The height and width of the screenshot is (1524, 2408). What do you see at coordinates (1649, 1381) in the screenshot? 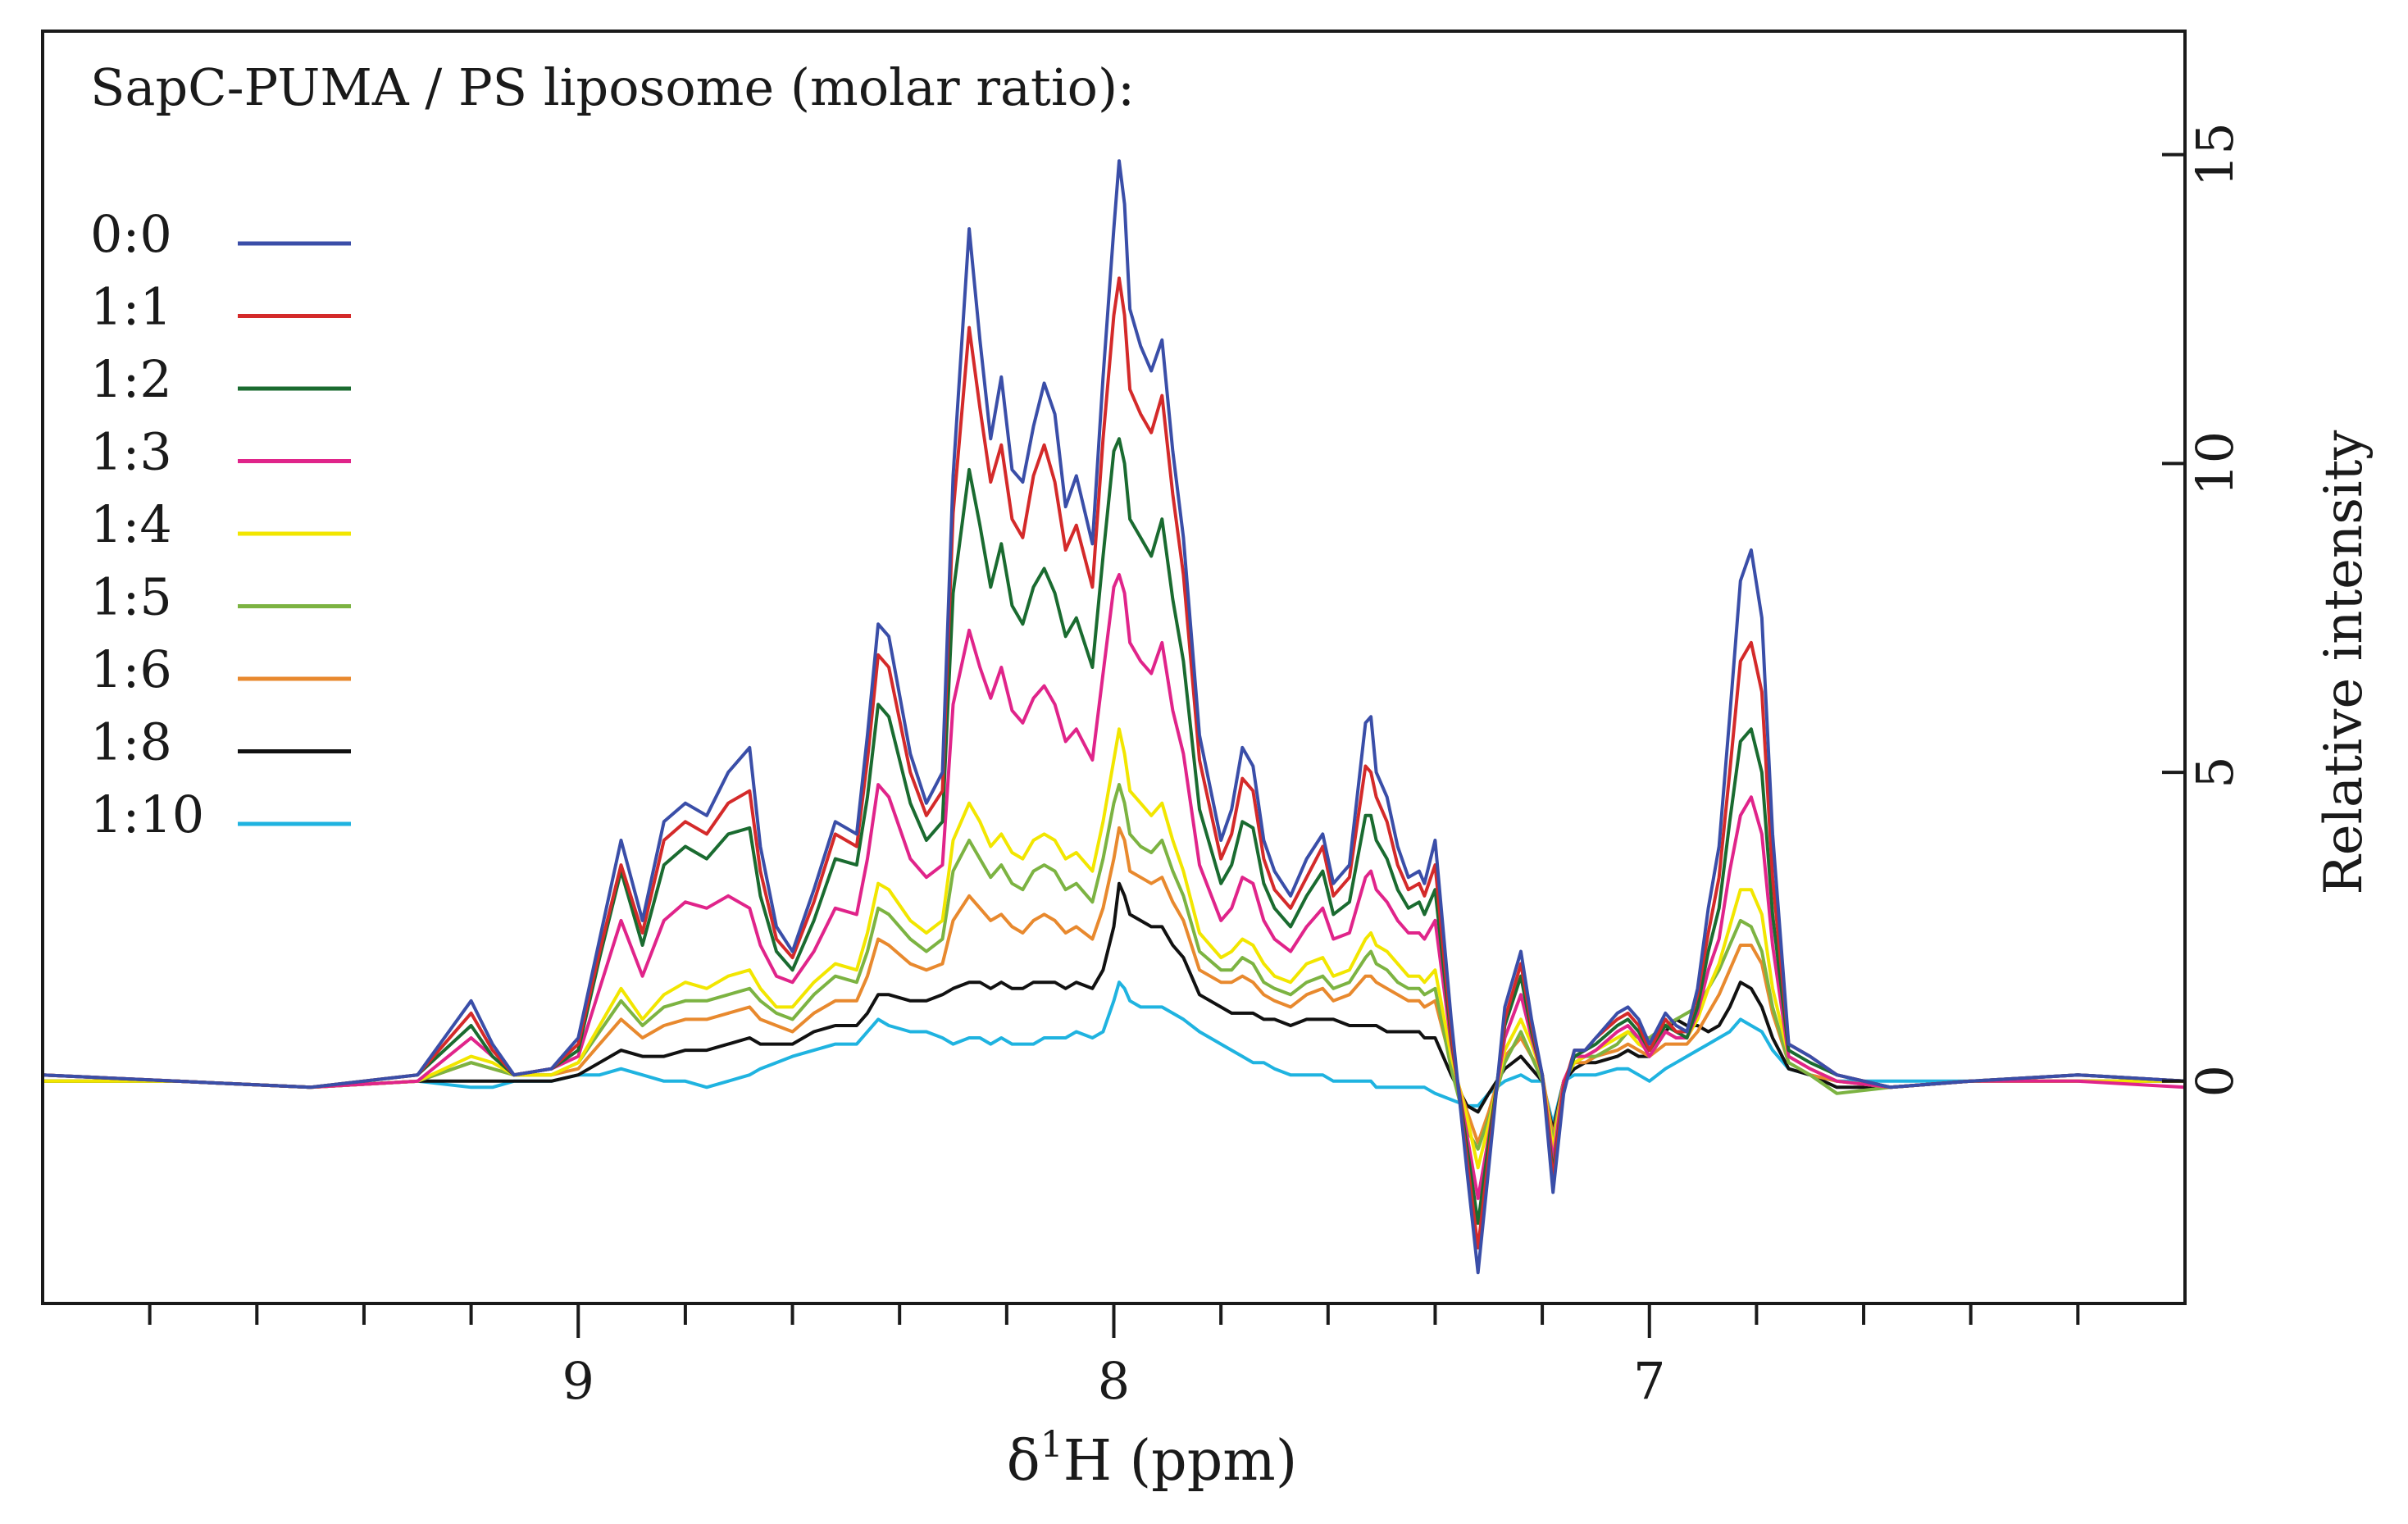
I see `x-tick-label: 7` at bounding box center [1649, 1381].